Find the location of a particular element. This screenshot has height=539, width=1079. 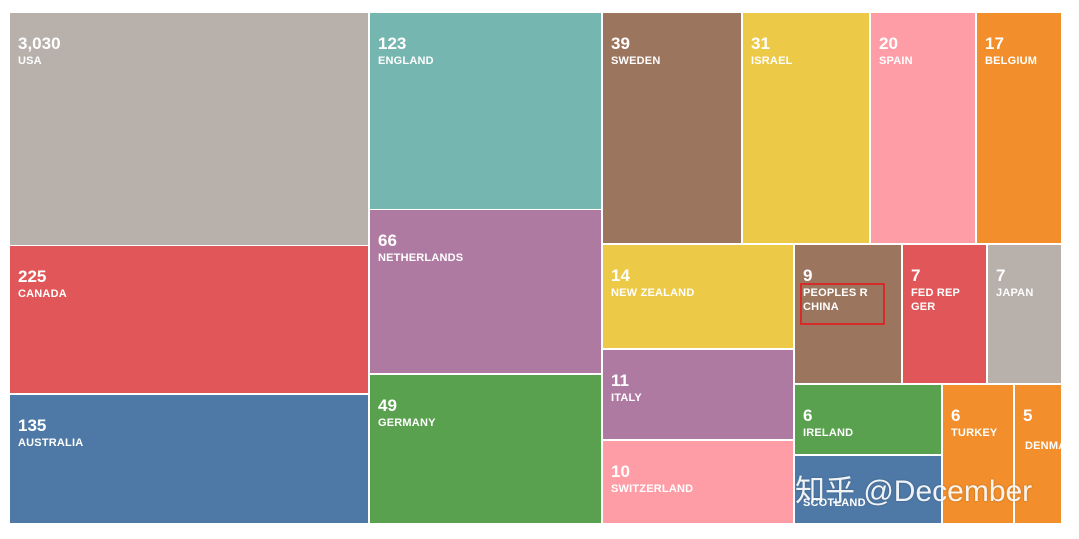

treemap-cell-netherlands: 66 NETHERLANDS is located at coordinates (485, 291).